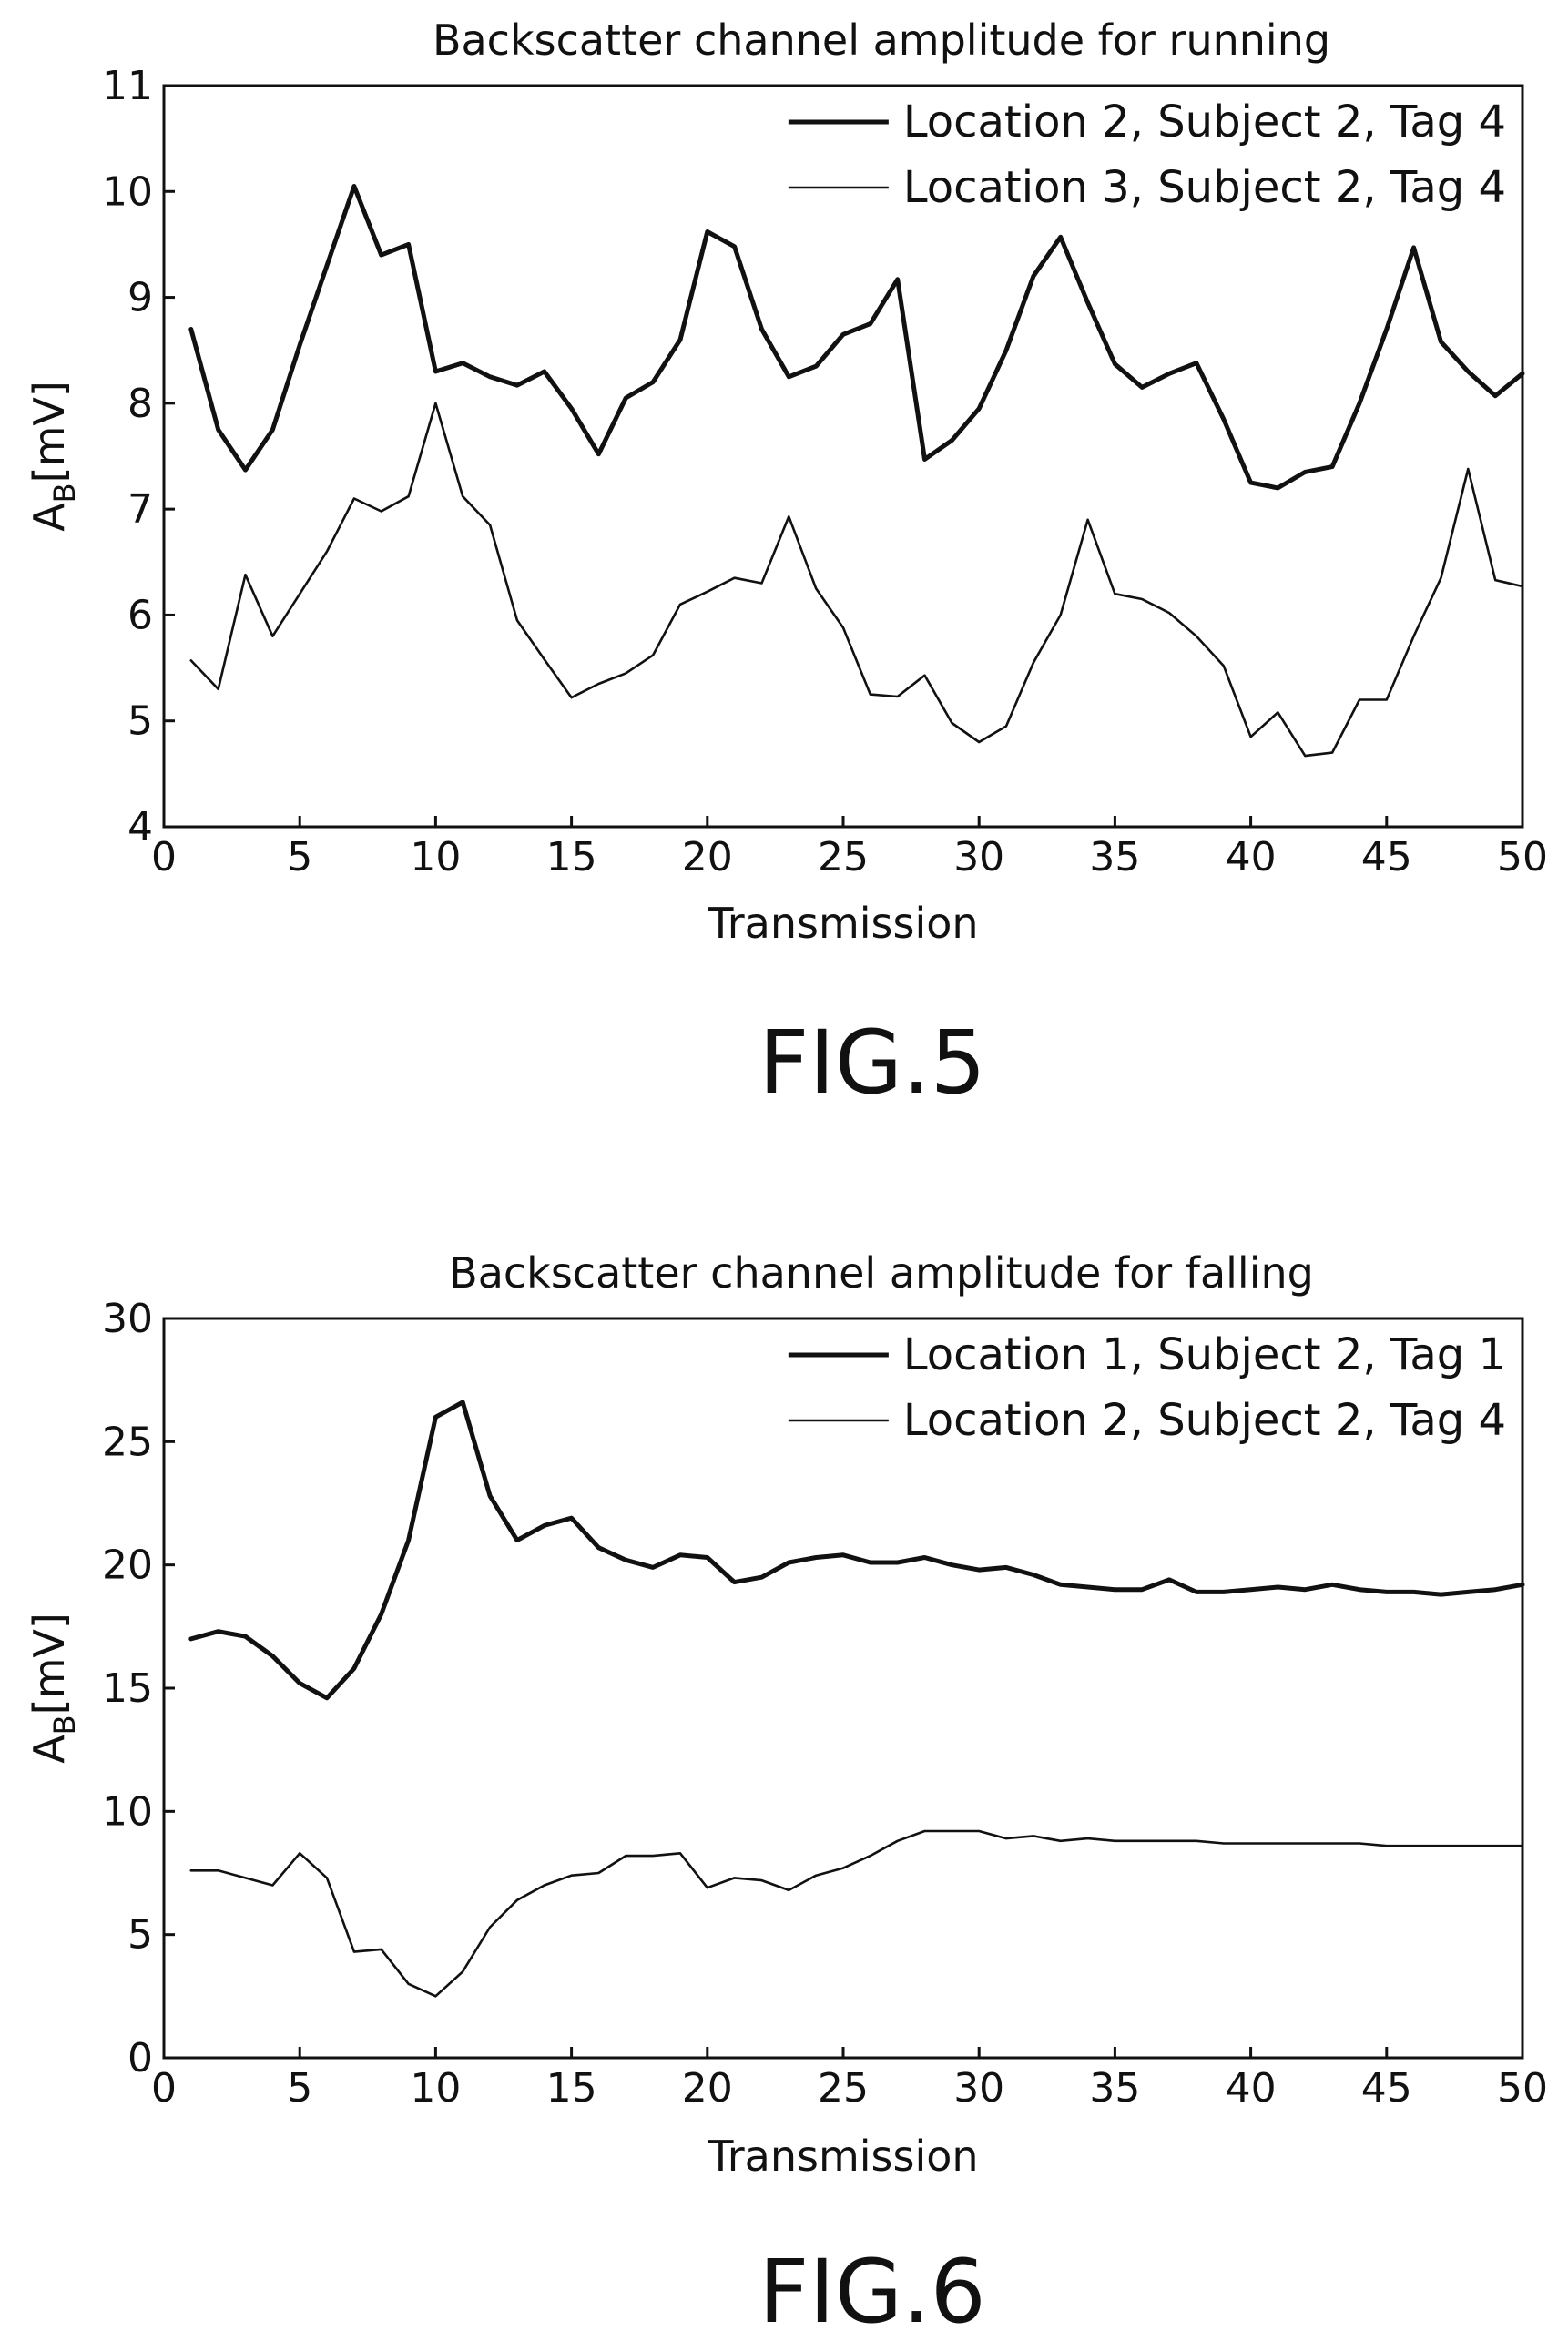 The height and width of the screenshot is (2341, 1568). Describe the element at coordinates (1205, 1354) in the screenshot. I see `legend-label-1: Location 1, Subject 2, Tag 1` at that location.